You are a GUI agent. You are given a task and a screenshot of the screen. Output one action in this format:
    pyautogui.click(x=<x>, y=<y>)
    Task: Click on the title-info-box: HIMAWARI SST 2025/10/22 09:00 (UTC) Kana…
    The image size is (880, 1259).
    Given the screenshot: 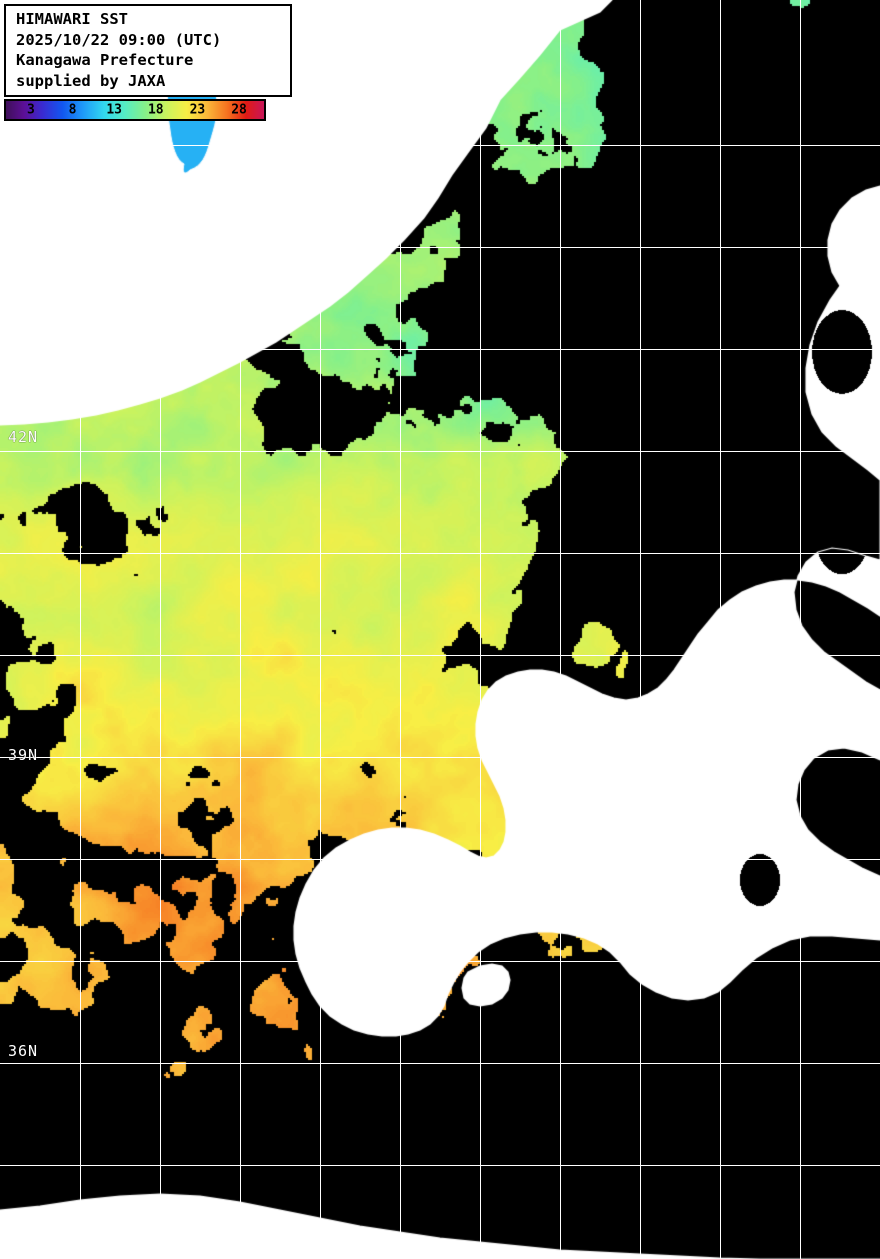 What is the action you would take?
    pyautogui.click(x=148, y=50)
    